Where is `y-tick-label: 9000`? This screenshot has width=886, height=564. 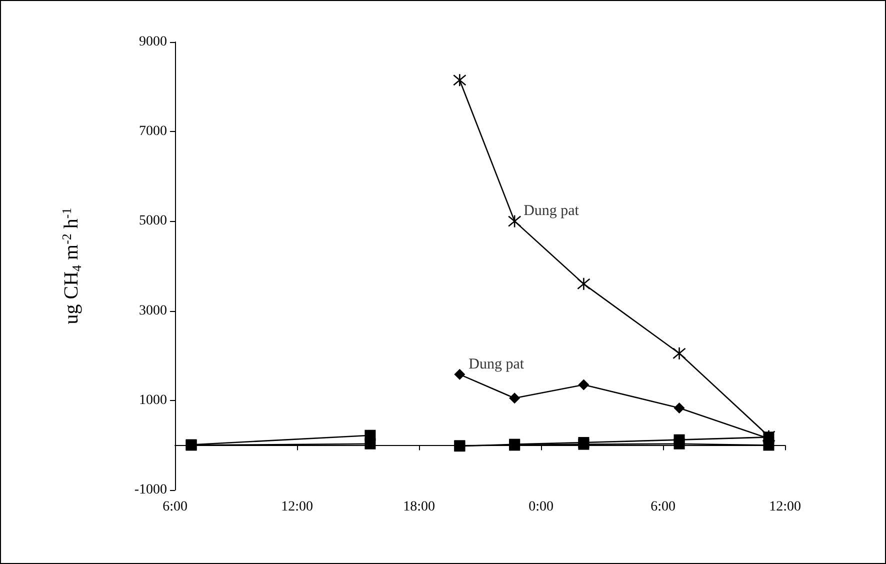 y-tick-label: 9000 is located at coordinates (153, 42).